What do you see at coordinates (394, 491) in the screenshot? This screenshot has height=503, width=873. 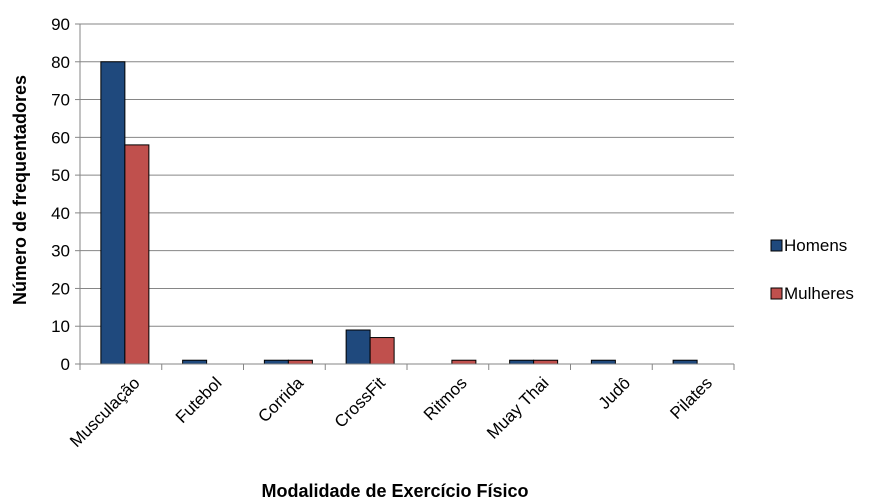 I see `x-axis-title: Modalidade de Exercício Físico` at bounding box center [394, 491].